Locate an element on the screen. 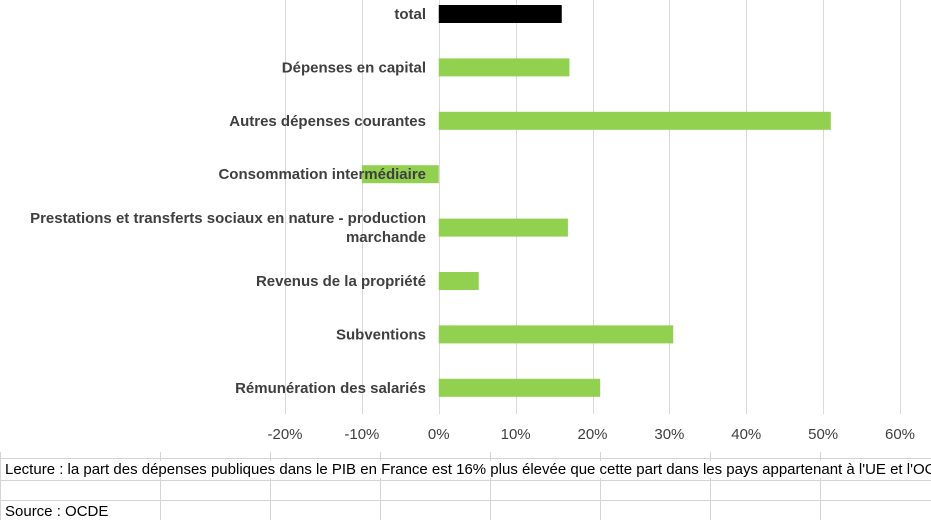 The width and height of the screenshot is (931, 520). category-label: Subventions is located at coordinates (381, 334).